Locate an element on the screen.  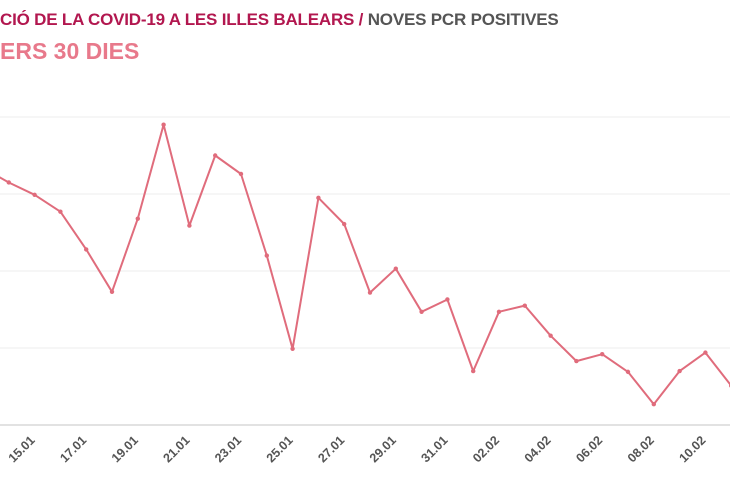
x-tick-label: 02.02 is located at coordinates (486, 449).